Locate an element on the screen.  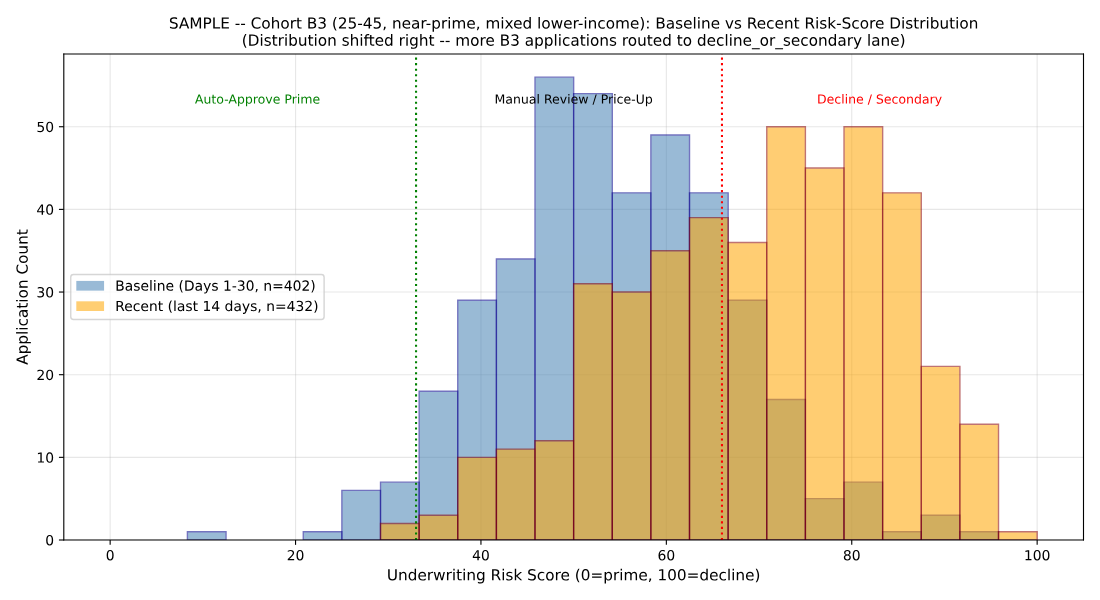
x-tick-label: 20 is located at coordinates (295, 555).